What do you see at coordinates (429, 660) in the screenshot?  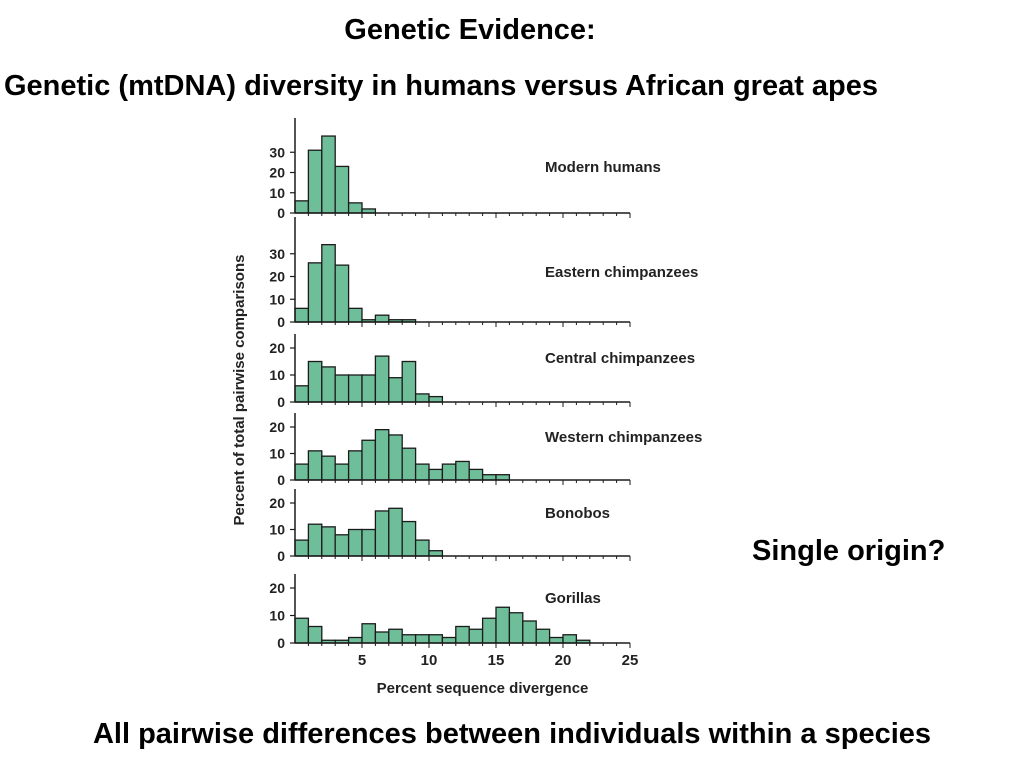 I see `x-tick-label: 10` at bounding box center [429, 660].